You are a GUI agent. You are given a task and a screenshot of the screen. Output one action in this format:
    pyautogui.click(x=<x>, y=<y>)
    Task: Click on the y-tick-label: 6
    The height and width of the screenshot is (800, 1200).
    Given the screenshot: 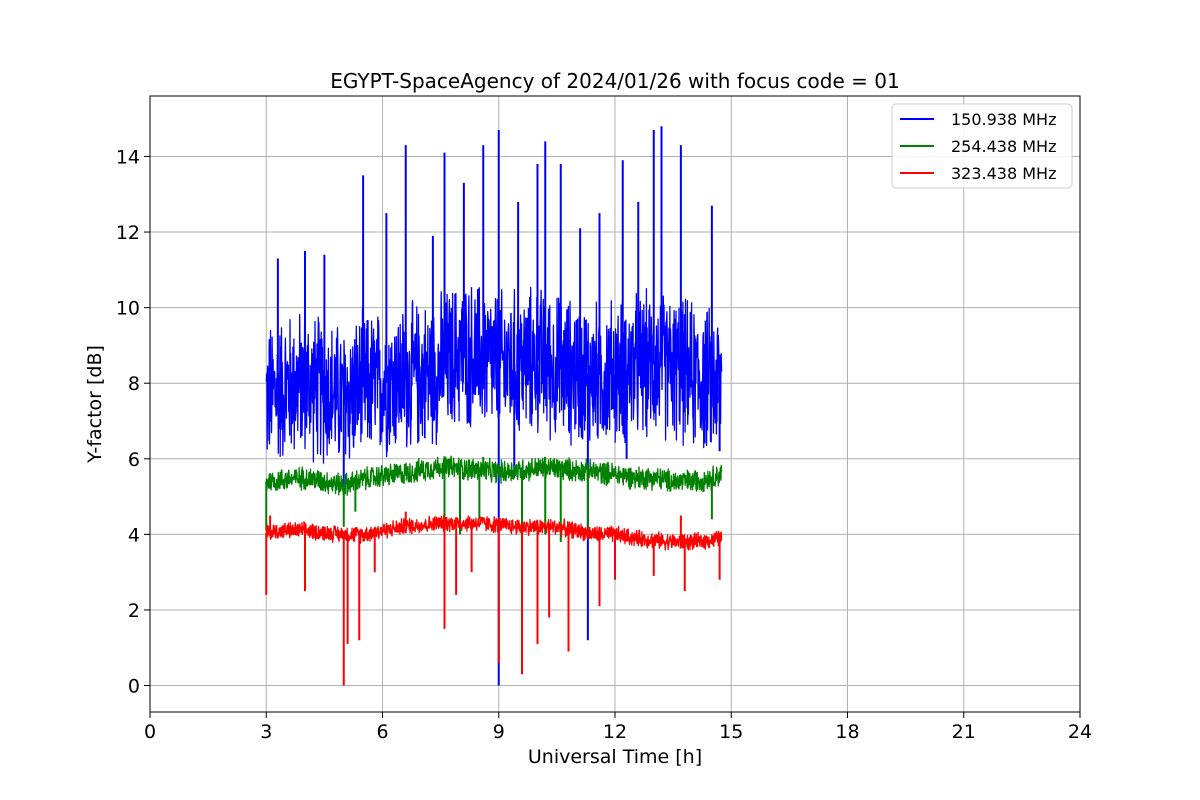 What is the action you would take?
    pyautogui.click(x=134, y=460)
    